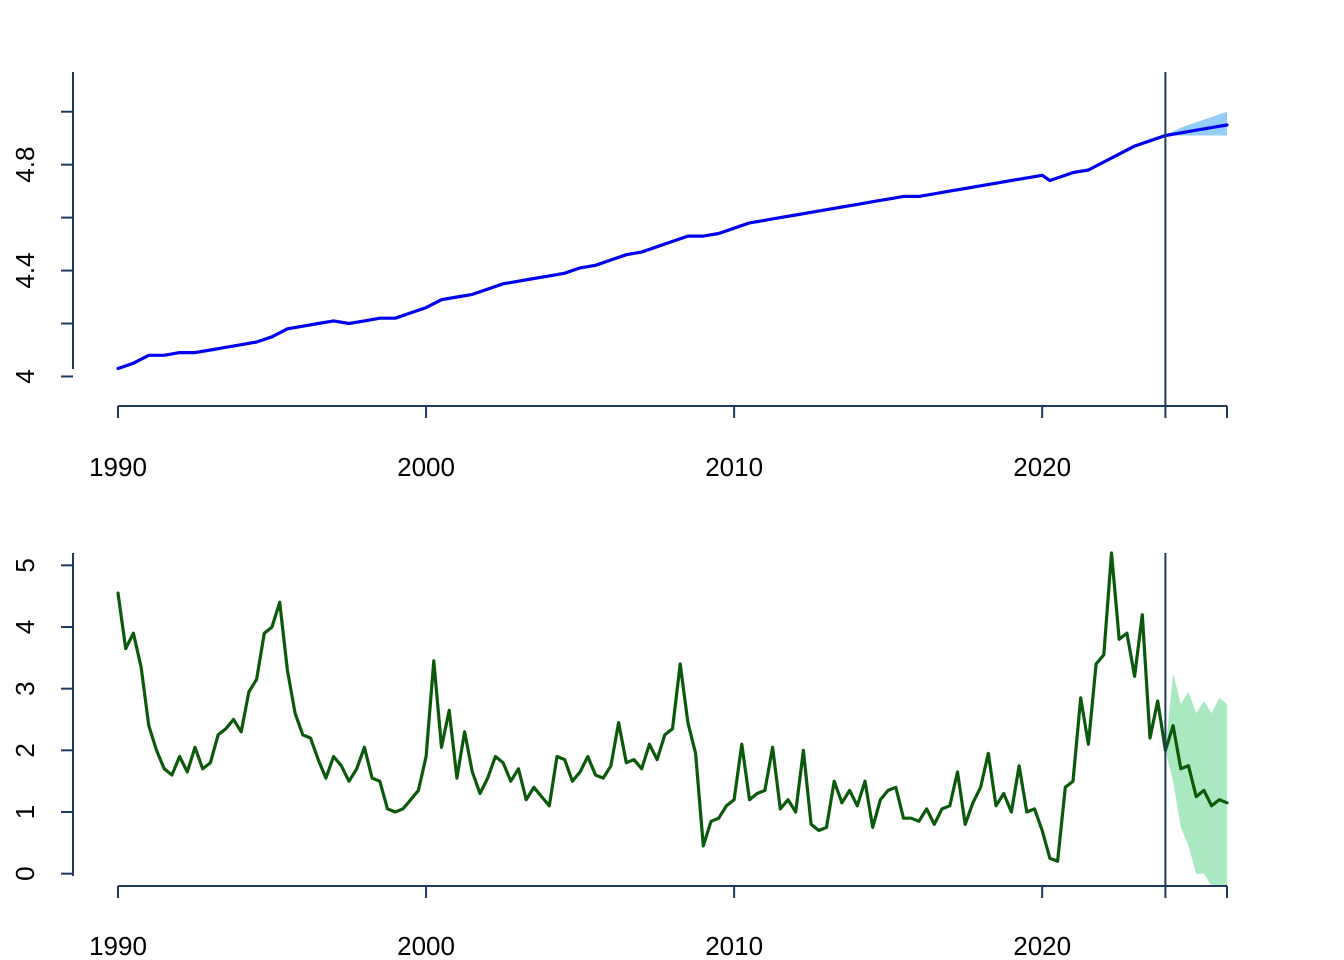 The image size is (1344, 960). Describe the element at coordinates (25, 270) in the screenshot. I see `y-tick-label: 4.4` at that location.